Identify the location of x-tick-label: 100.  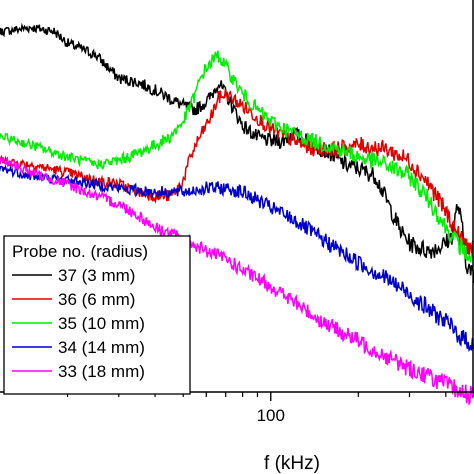
(271, 415).